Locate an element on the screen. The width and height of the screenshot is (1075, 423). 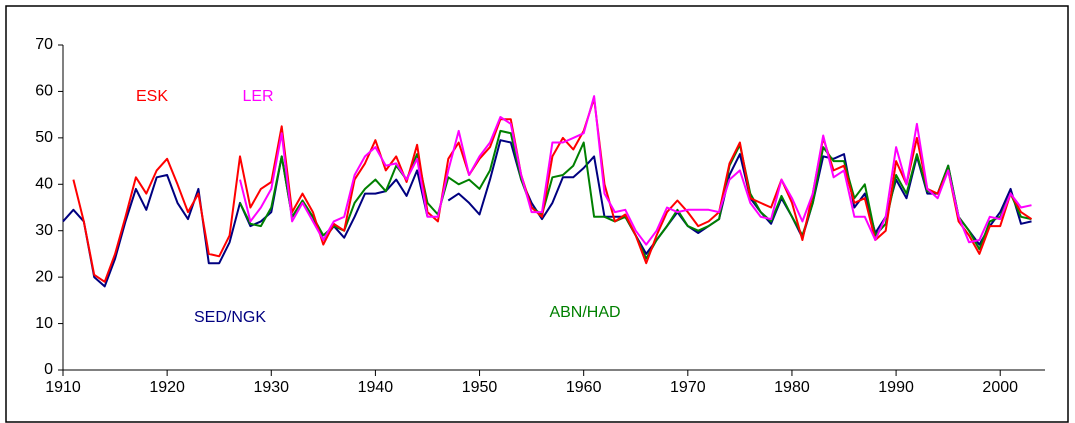
y-tick-label: 70 is located at coordinates (44, 44).